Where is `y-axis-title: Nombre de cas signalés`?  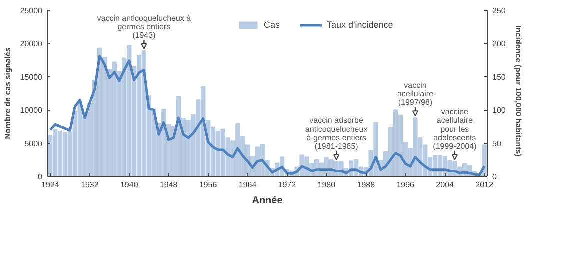
y-axis-title: Nombre de cas signalés is located at coordinates (7, 93).